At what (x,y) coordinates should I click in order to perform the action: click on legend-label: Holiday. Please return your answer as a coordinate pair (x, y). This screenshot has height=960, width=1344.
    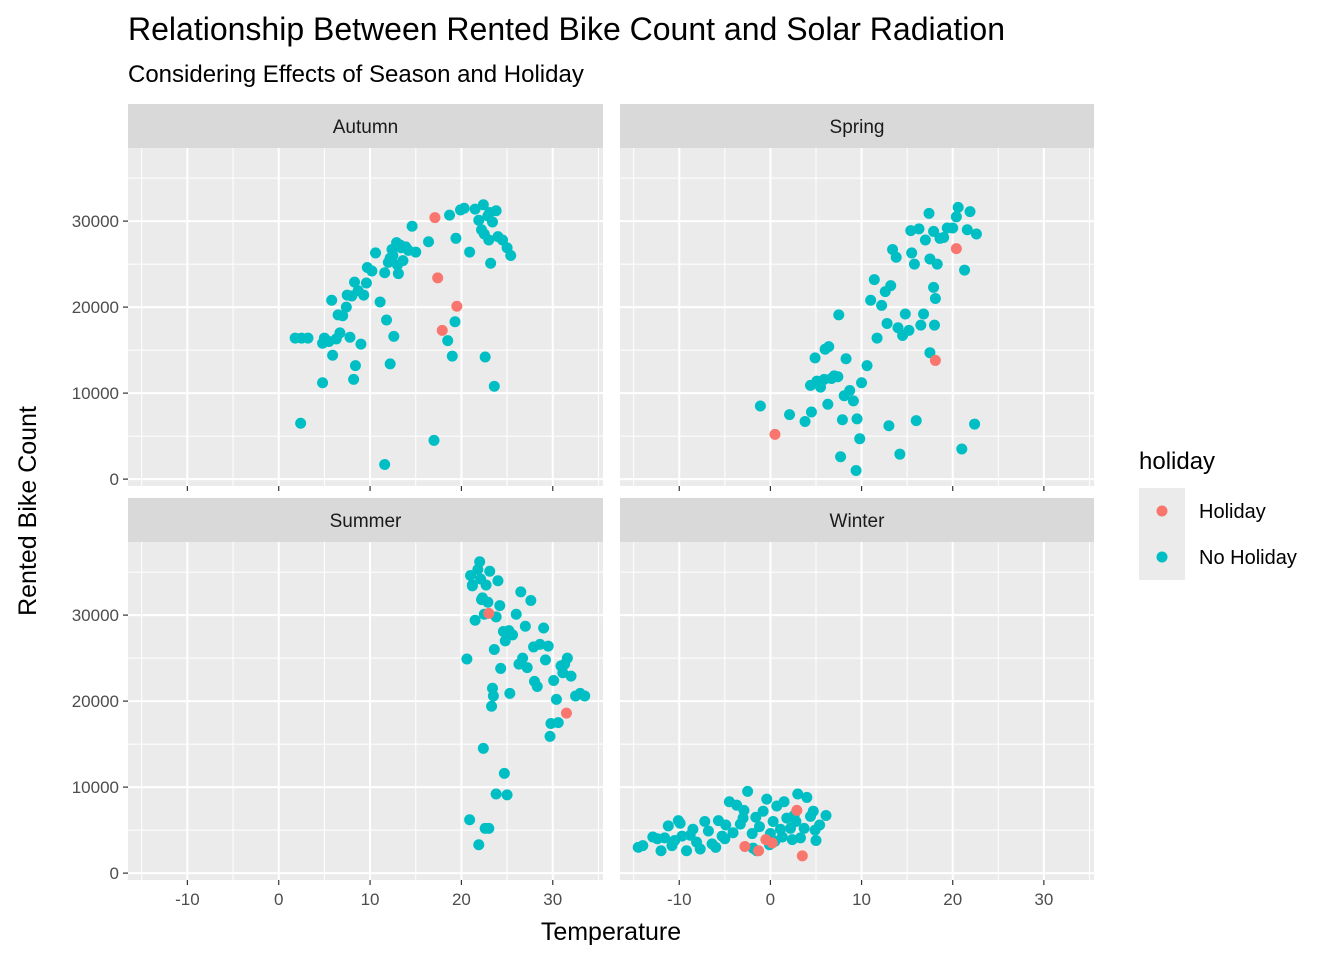
    Looking at the image, I should click on (1232, 512).